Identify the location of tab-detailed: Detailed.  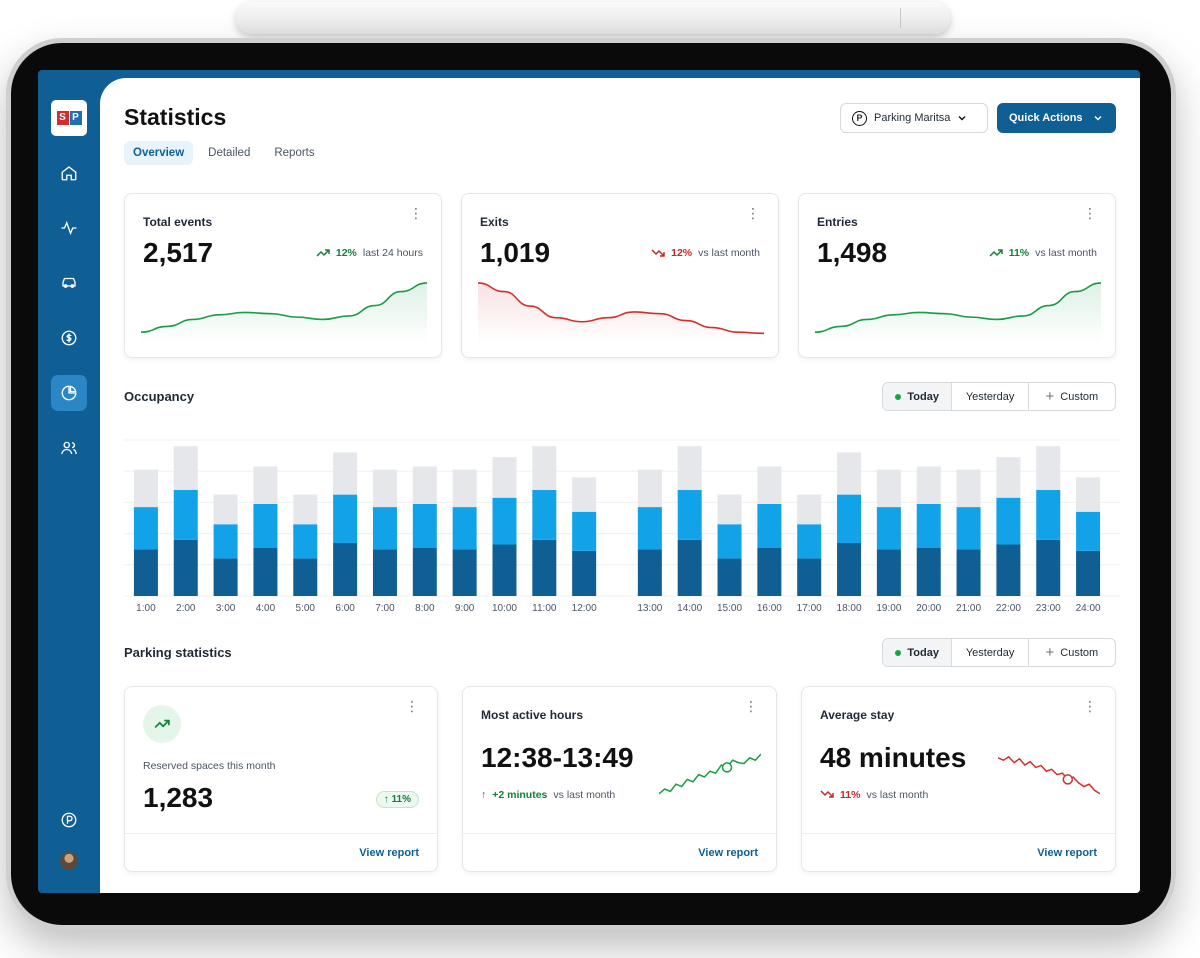
(229, 153).